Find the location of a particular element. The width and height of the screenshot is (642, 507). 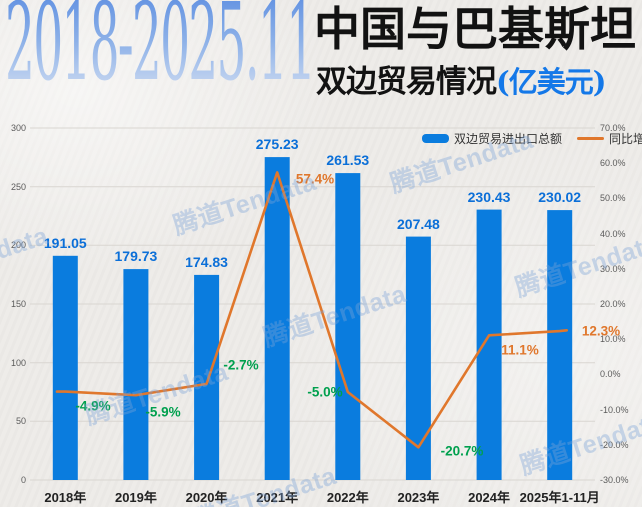

x-axis-label: 2019年 is located at coordinates (135, 497).